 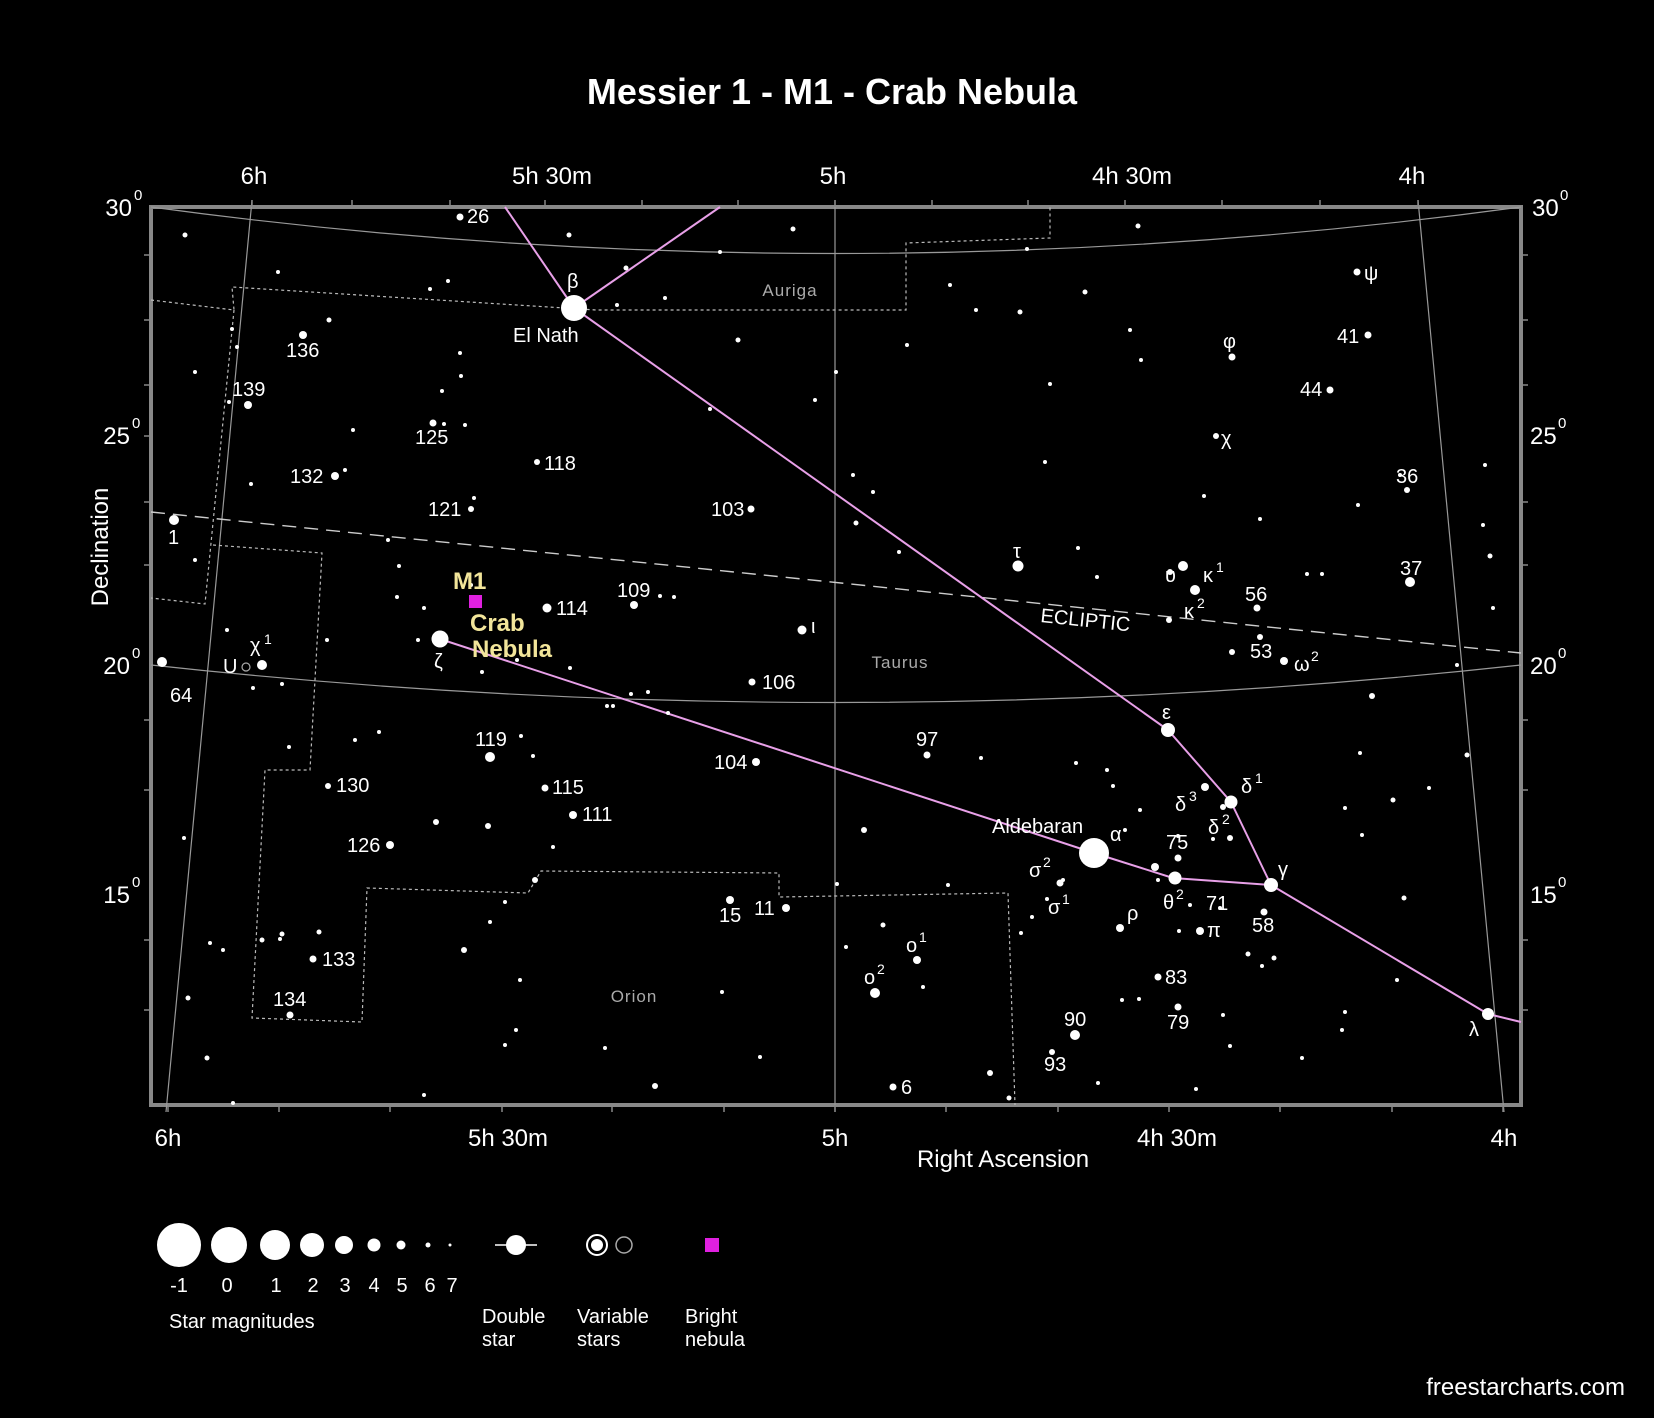 I want to click on label-iota: ι, so click(x=813, y=627).